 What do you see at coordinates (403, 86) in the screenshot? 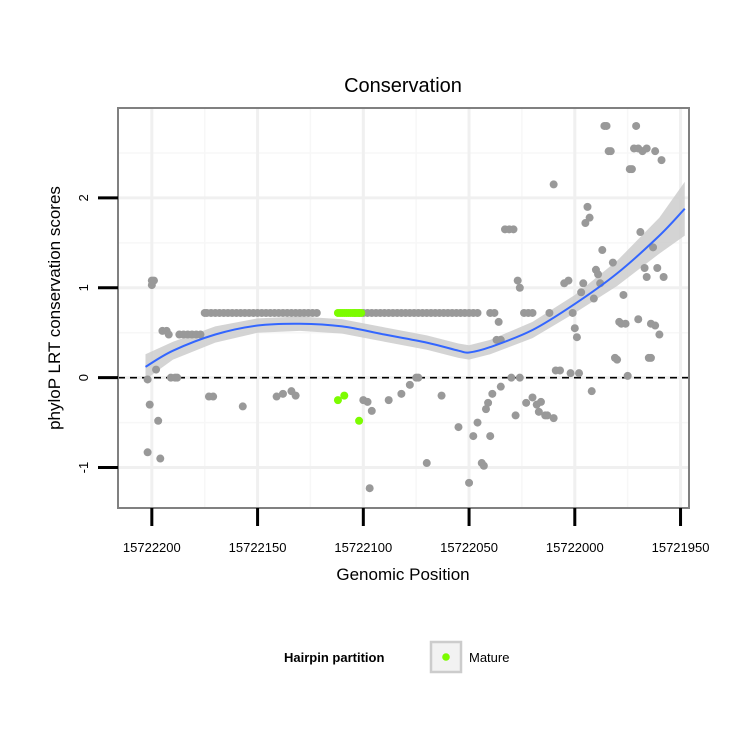
I see `chart-title: Conservation` at bounding box center [403, 86].